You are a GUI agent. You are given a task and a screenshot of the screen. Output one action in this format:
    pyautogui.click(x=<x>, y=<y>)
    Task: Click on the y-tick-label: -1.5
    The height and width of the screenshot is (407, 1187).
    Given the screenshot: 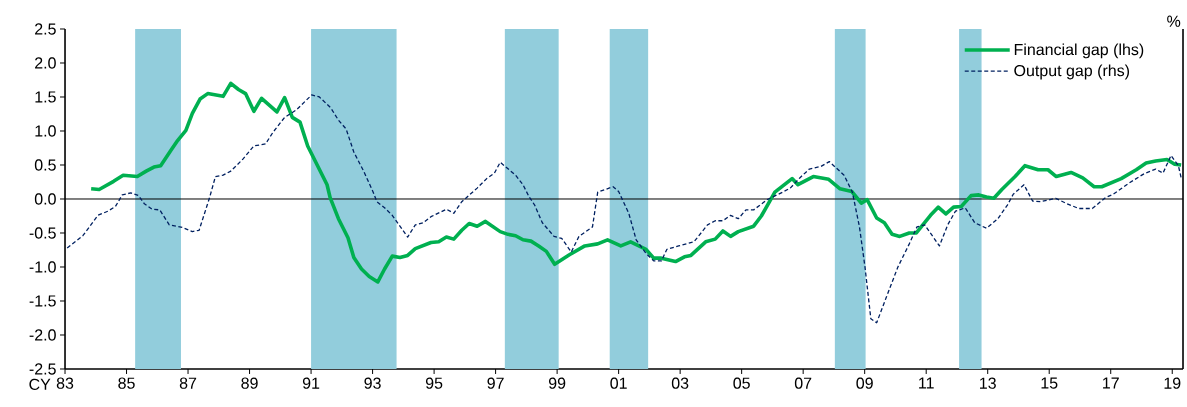 What is the action you would take?
    pyautogui.click(x=42, y=301)
    